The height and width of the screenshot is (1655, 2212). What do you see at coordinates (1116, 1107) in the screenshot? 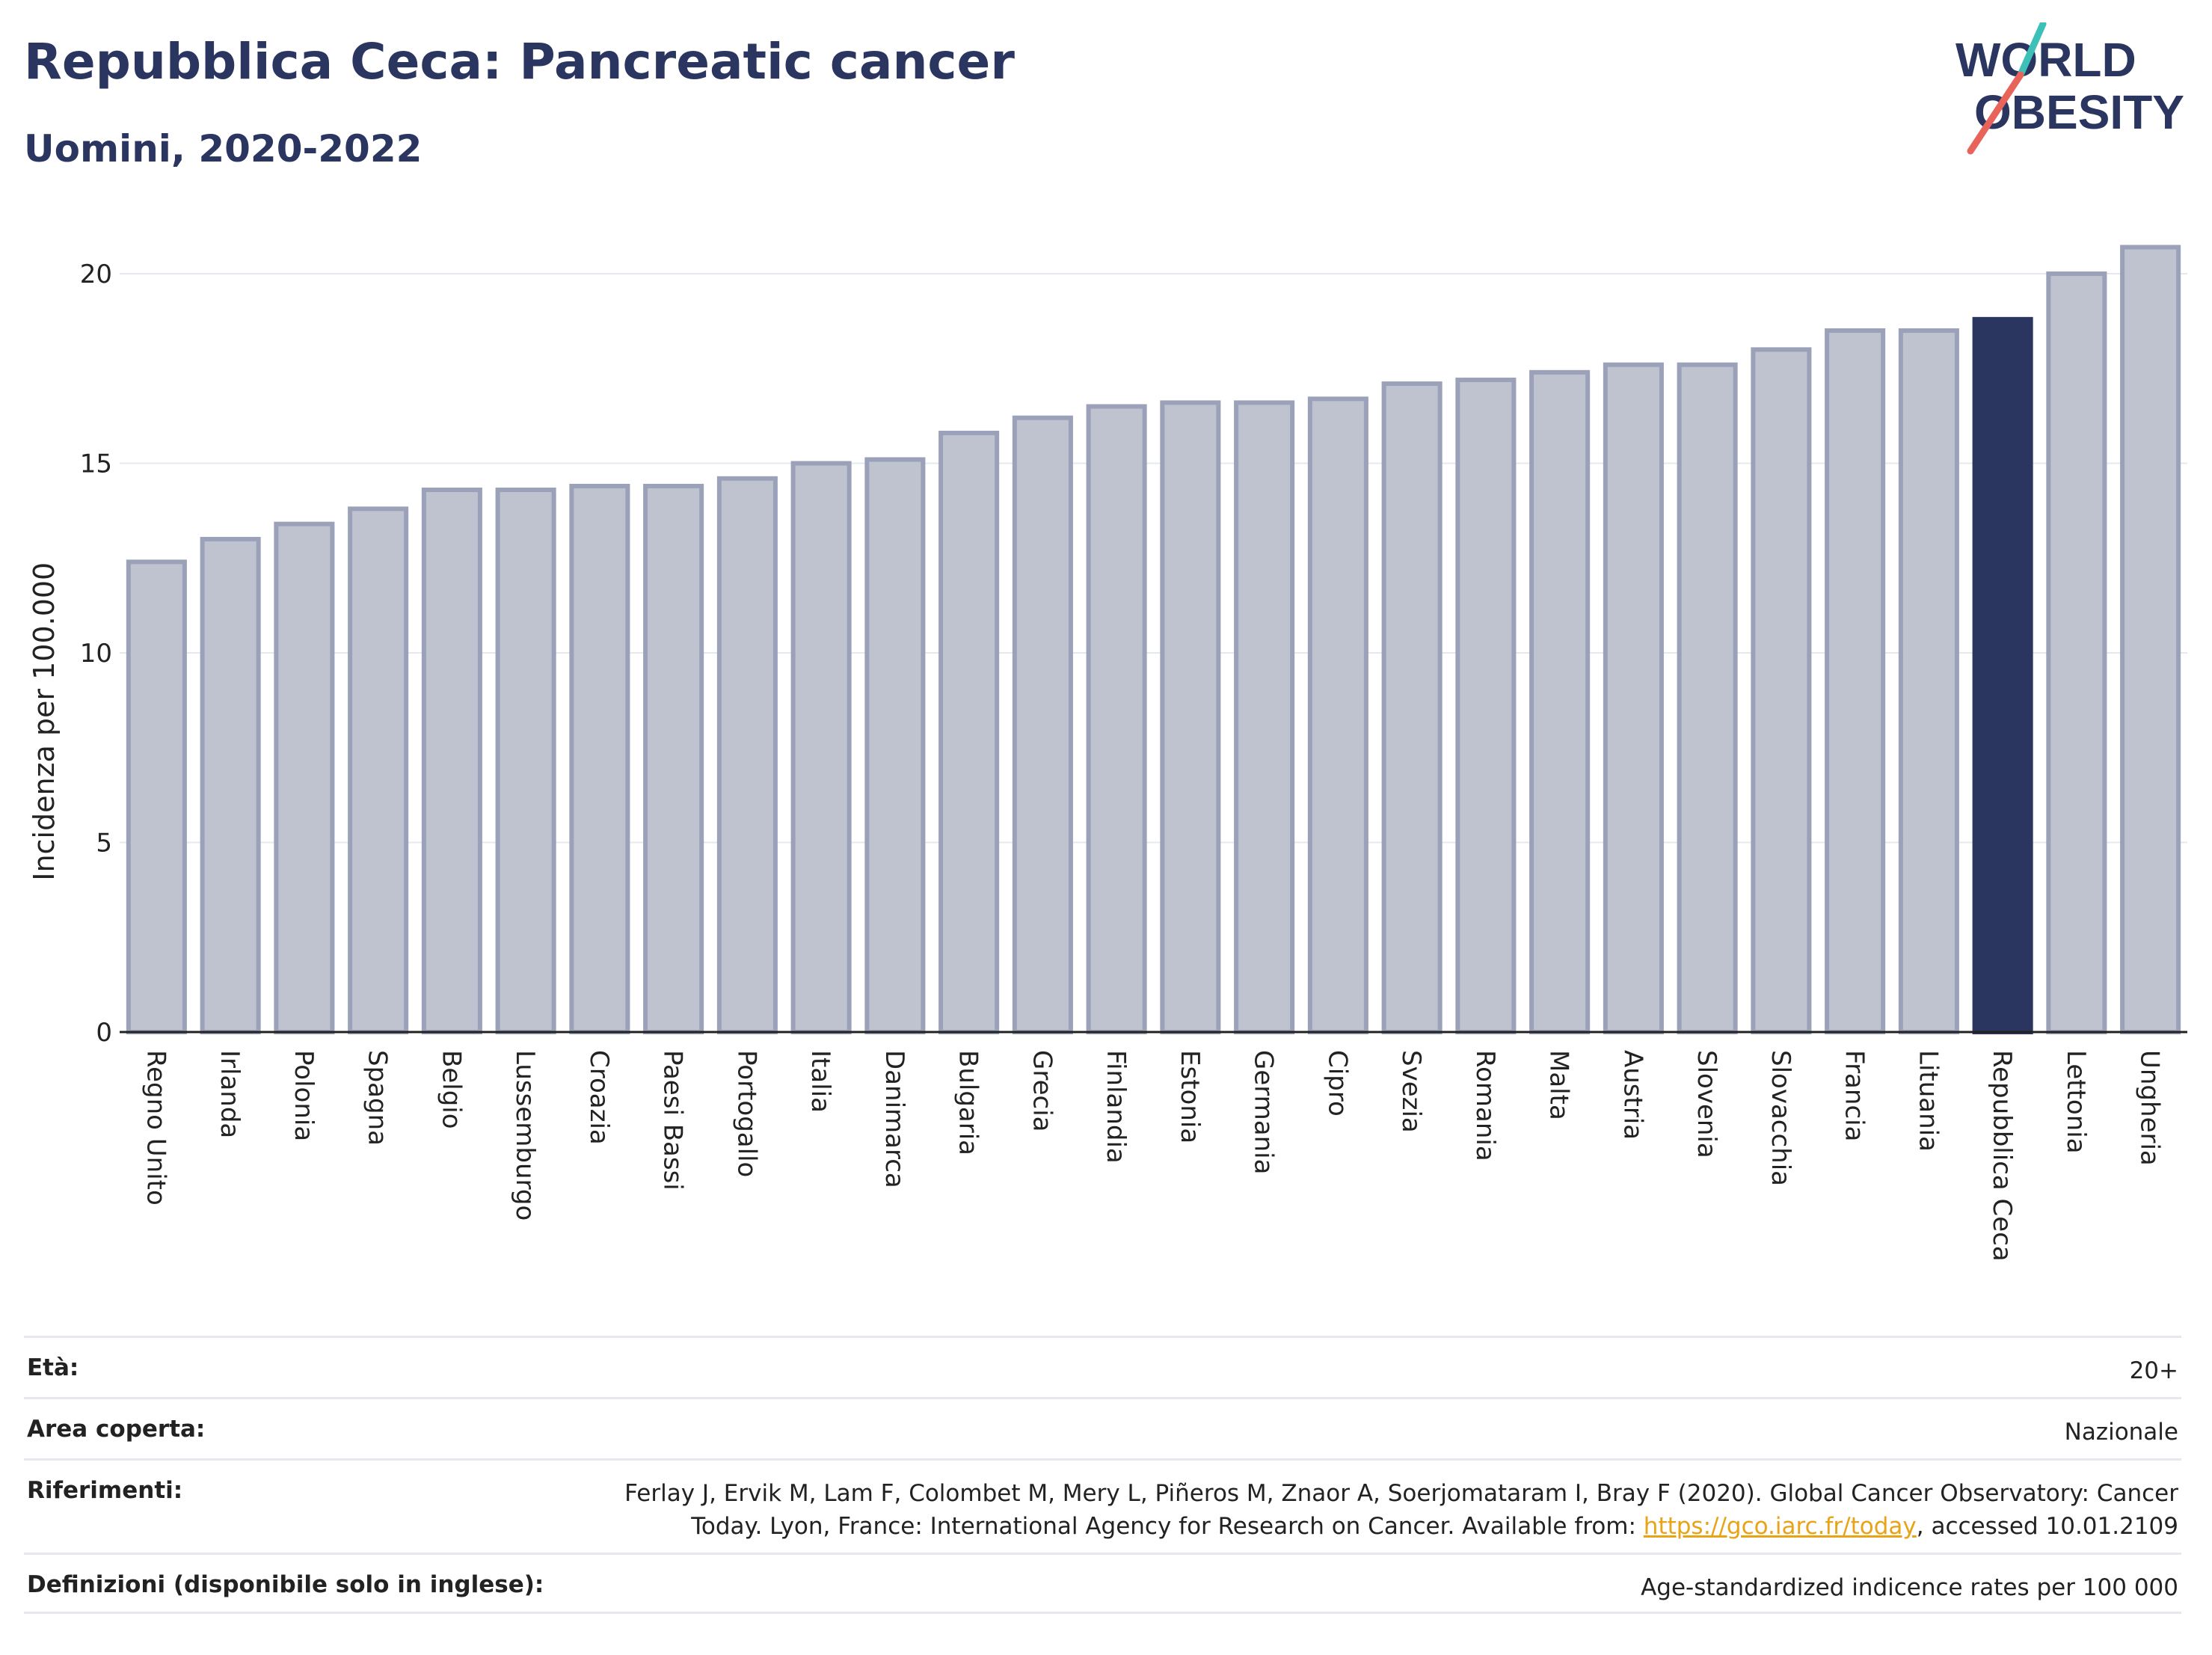
I see `x-tick-label: Finlandia` at bounding box center [1116, 1107].